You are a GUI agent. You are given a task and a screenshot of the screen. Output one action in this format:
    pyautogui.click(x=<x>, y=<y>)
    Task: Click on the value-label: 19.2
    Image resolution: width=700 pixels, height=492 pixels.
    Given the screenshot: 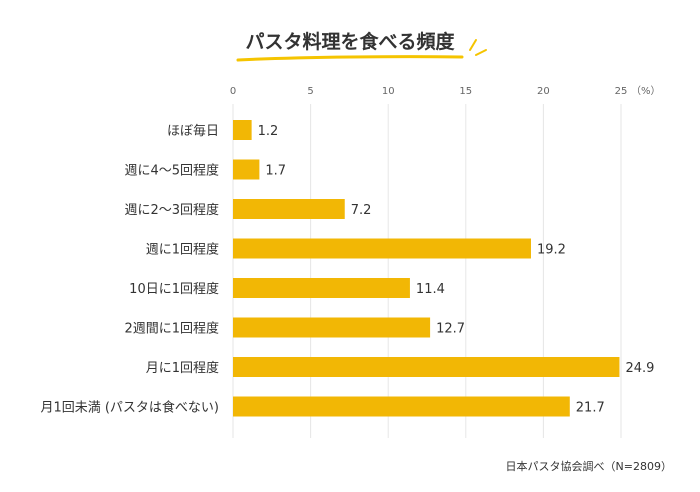 What is the action you would take?
    pyautogui.click(x=551, y=250)
    